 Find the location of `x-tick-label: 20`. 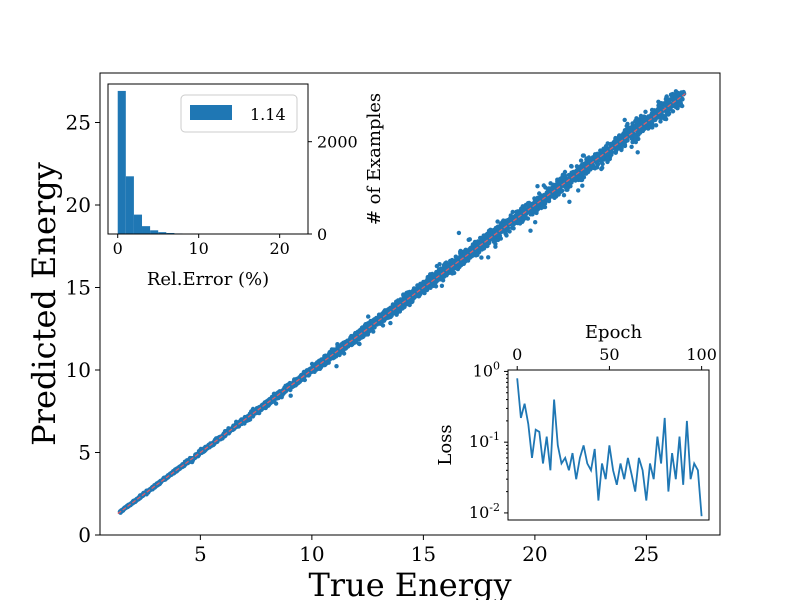

x-tick-label: 20 is located at coordinates (534, 554).